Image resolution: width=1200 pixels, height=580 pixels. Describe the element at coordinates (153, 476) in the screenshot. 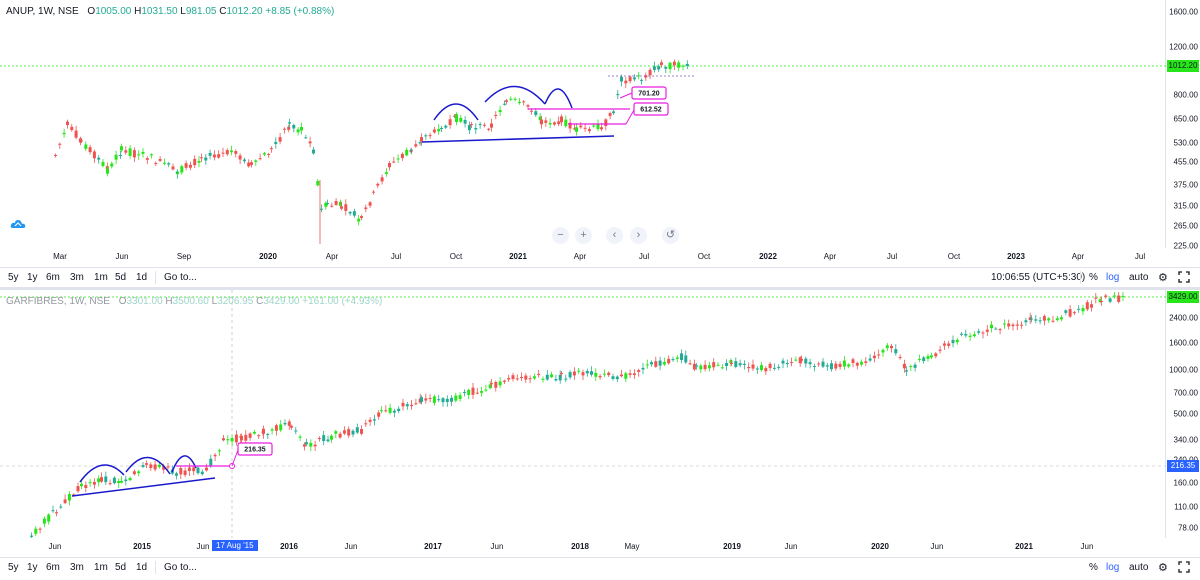

I see `annotations-garfibres` at that location.